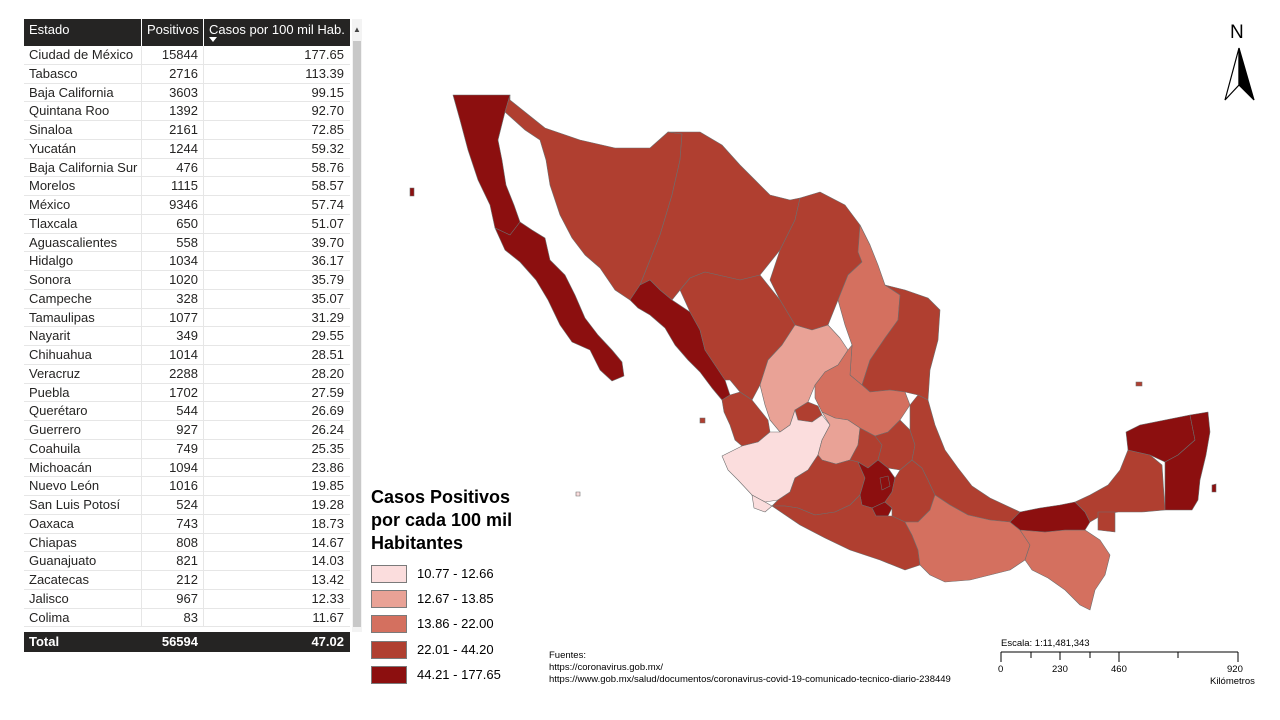 The image size is (1280, 720). Describe the element at coordinates (1050, 517) in the screenshot. I see `state-tabasco` at that location.